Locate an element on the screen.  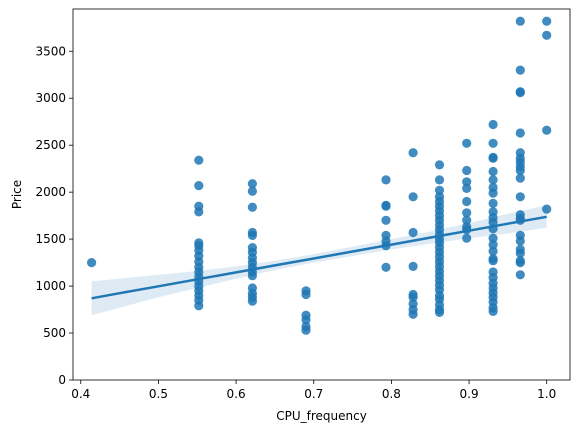
y-tick-label: 0 is located at coordinates (62, 380).